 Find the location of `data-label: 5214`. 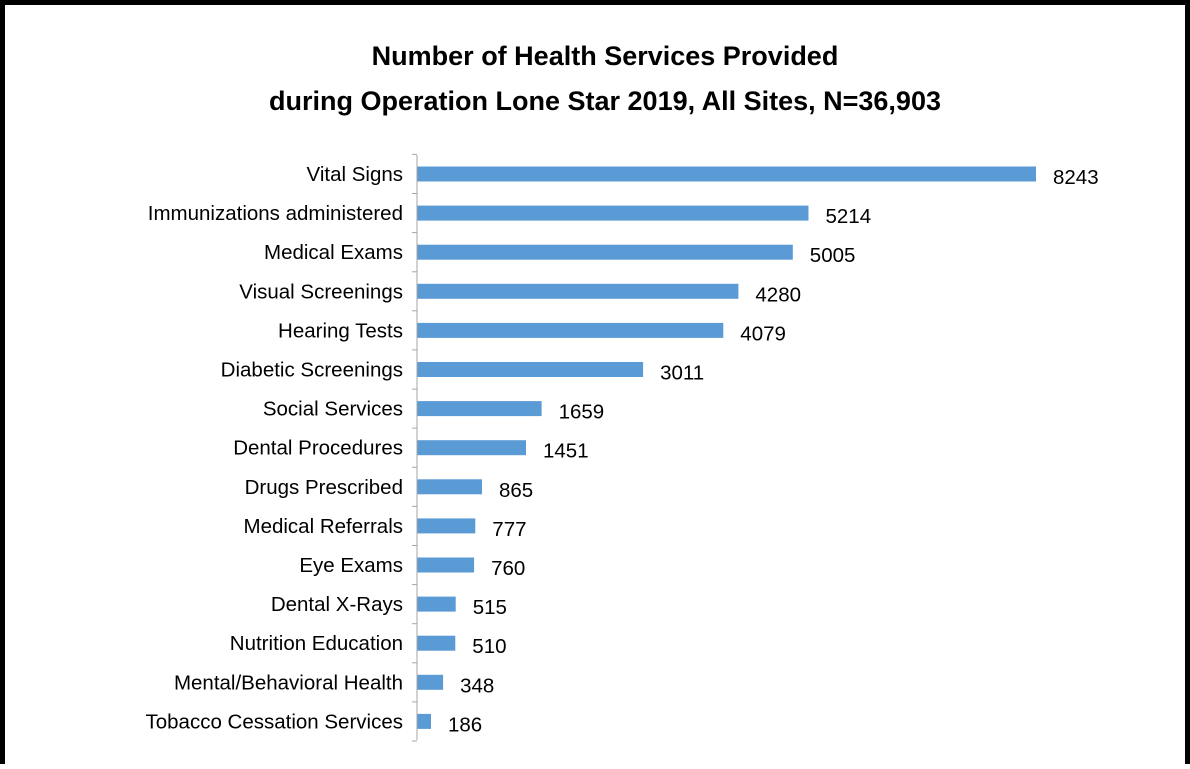

data-label: 5214 is located at coordinates (849, 216).